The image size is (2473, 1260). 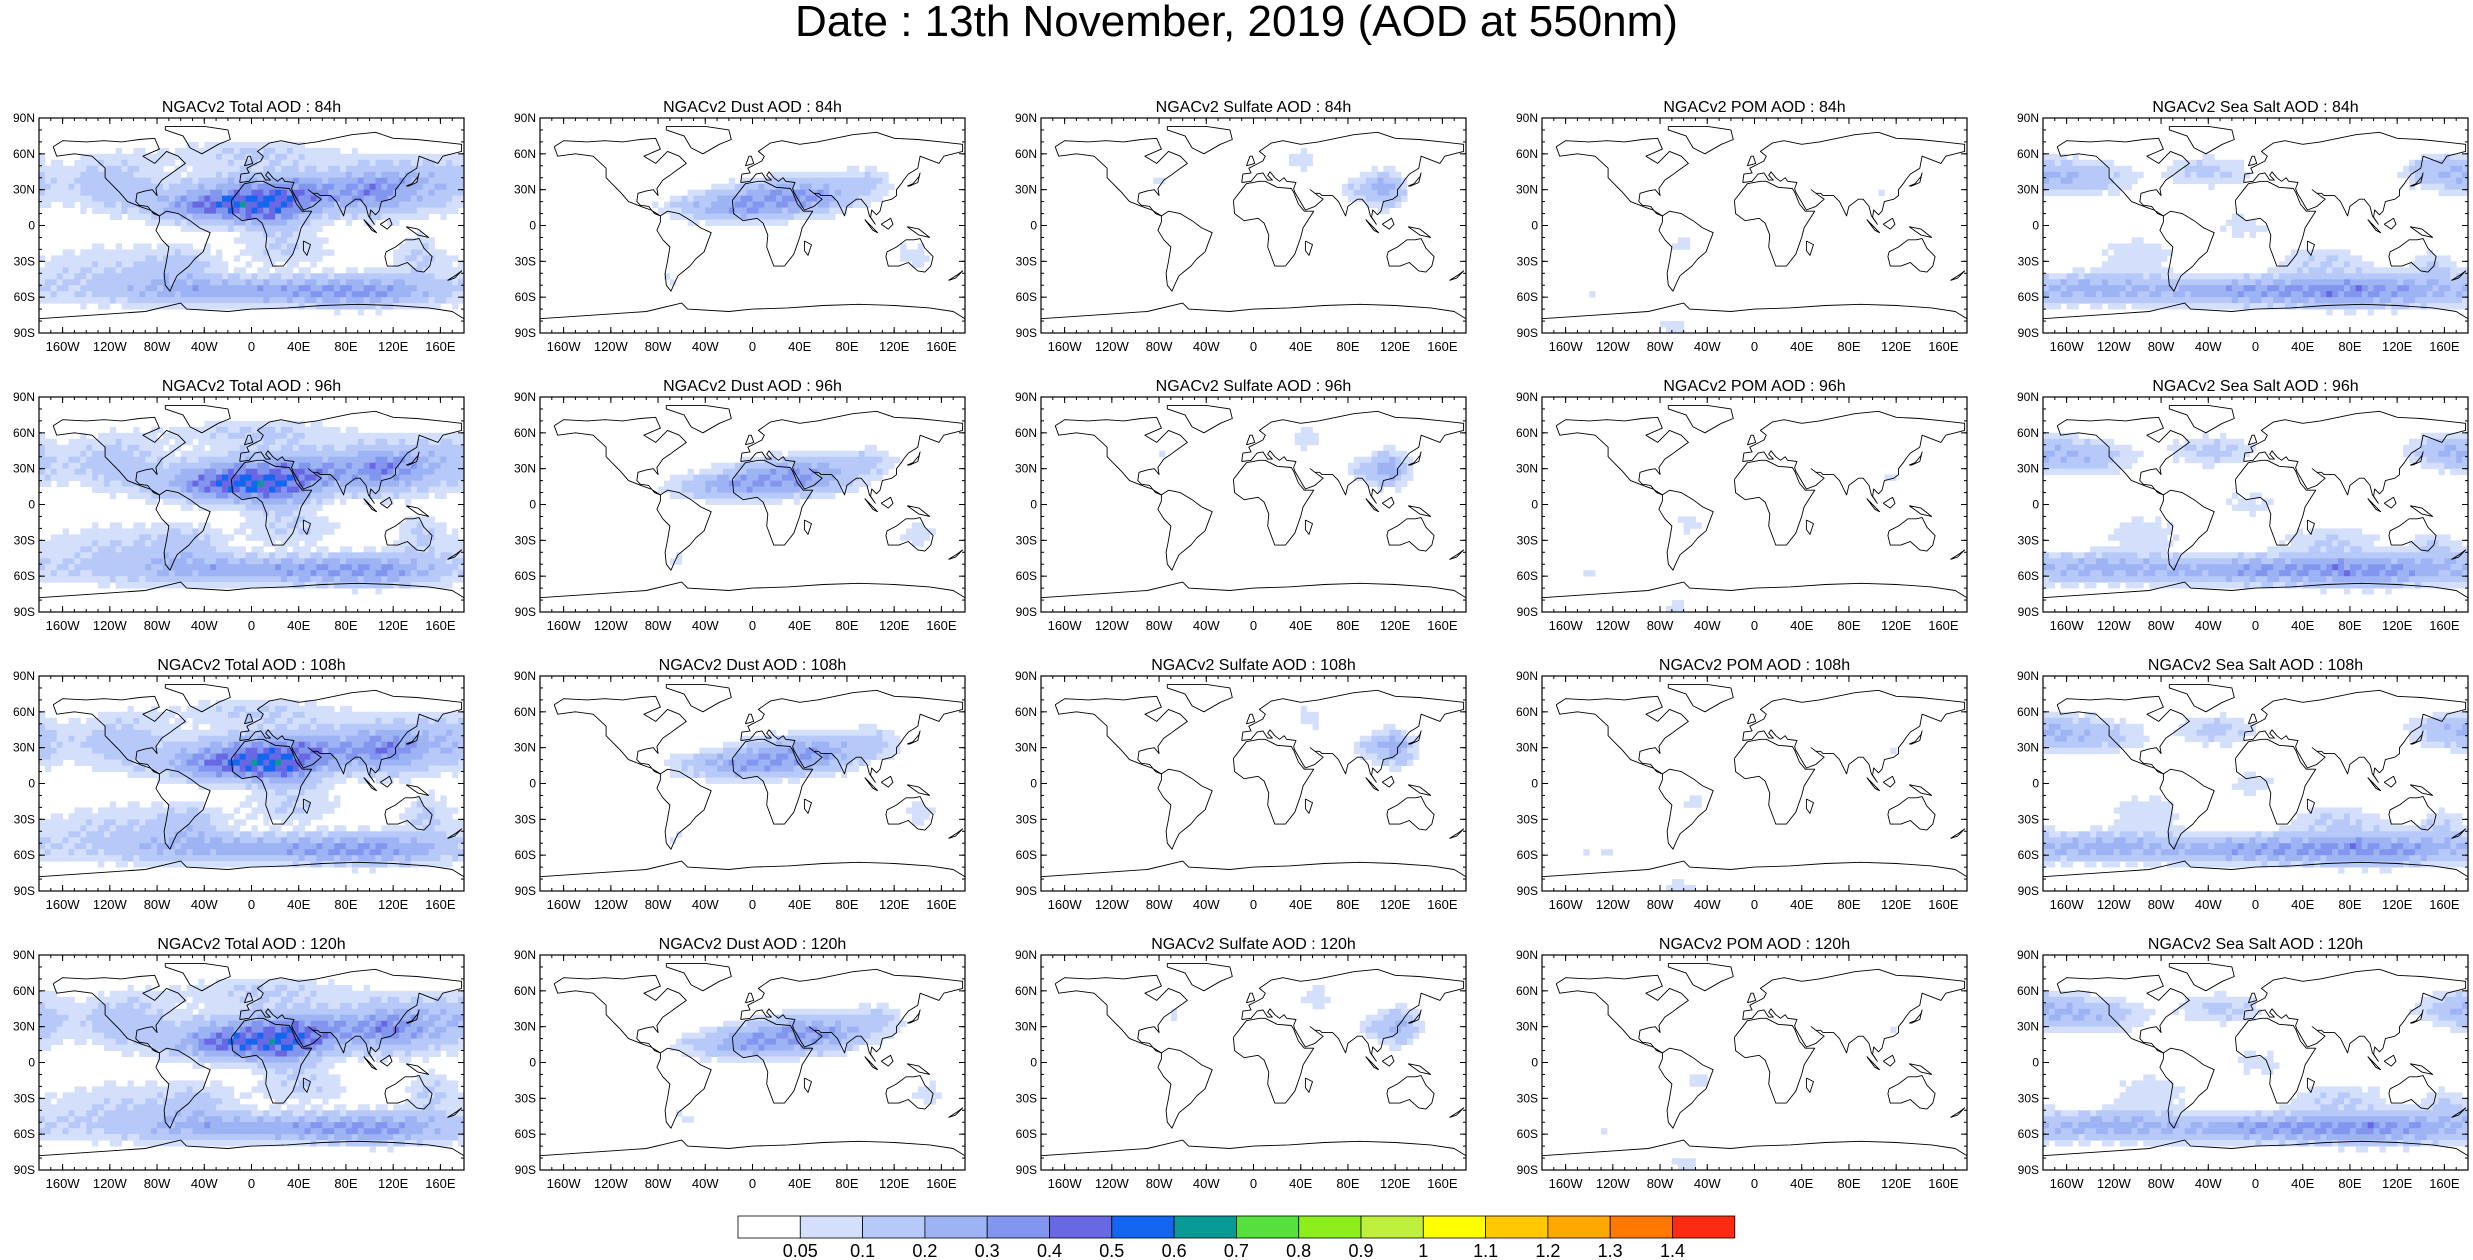 I want to click on colorbar-tick-label: 0.7, so click(x=1236, y=1250).